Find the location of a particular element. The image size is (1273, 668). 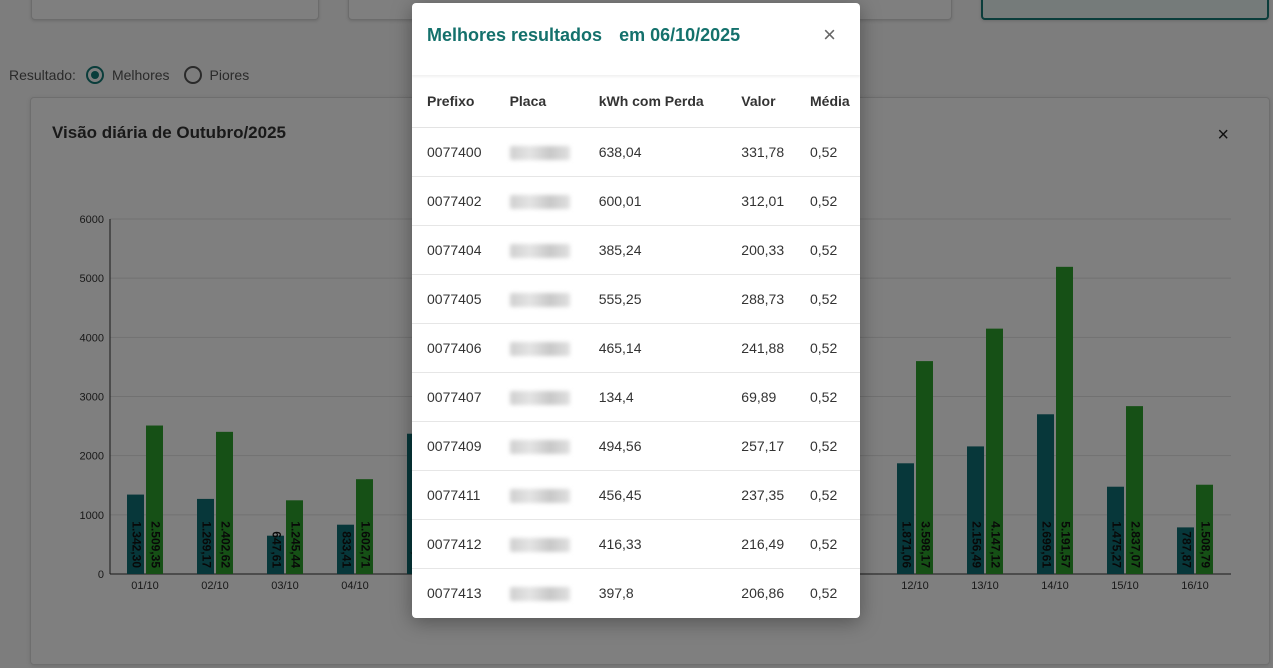

cell-kwh: 494,56 is located at coordinates (655, 446).